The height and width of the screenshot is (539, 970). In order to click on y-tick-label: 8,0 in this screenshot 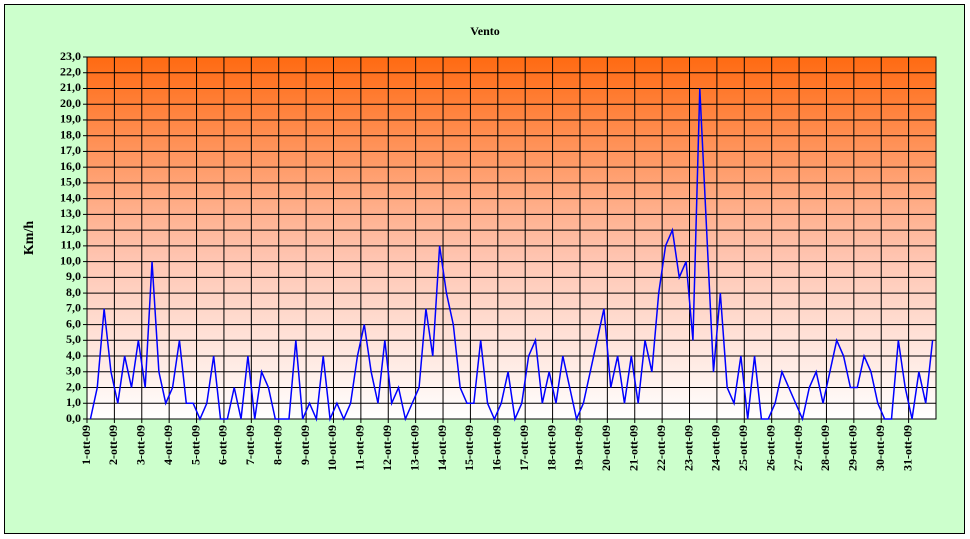, I will do `click(73, 292)`.